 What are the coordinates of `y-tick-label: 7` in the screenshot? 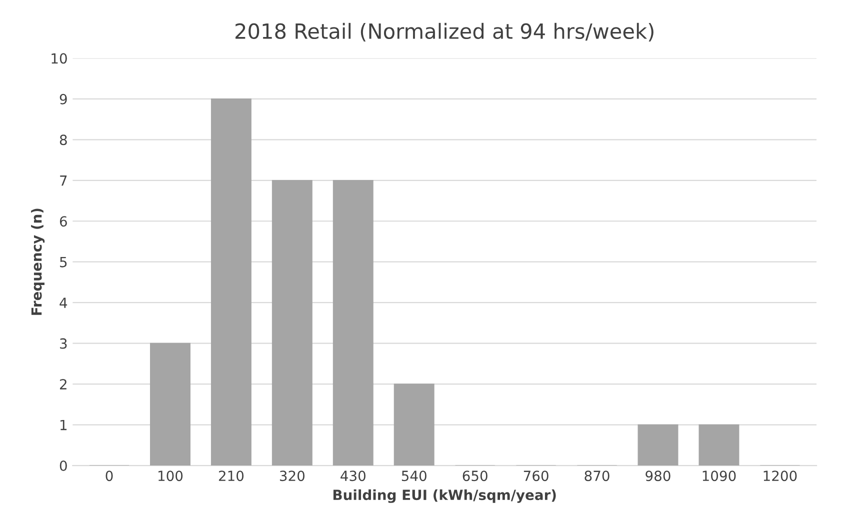 It's located at (63, 181).